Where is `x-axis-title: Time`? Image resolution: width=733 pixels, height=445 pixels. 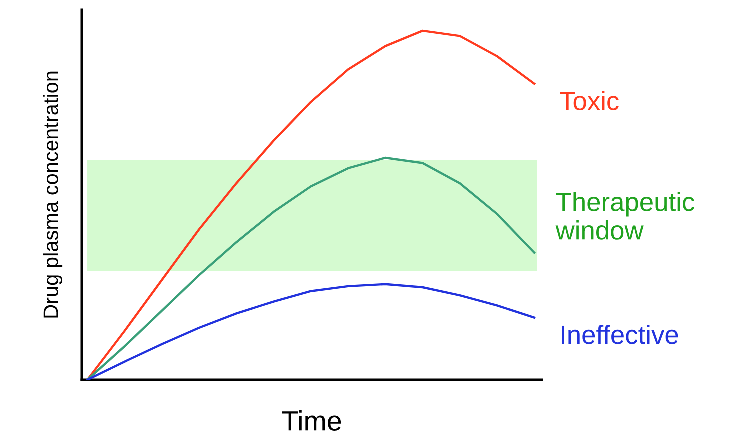 x-axis-title: Time is located at coordinates (312, 420).